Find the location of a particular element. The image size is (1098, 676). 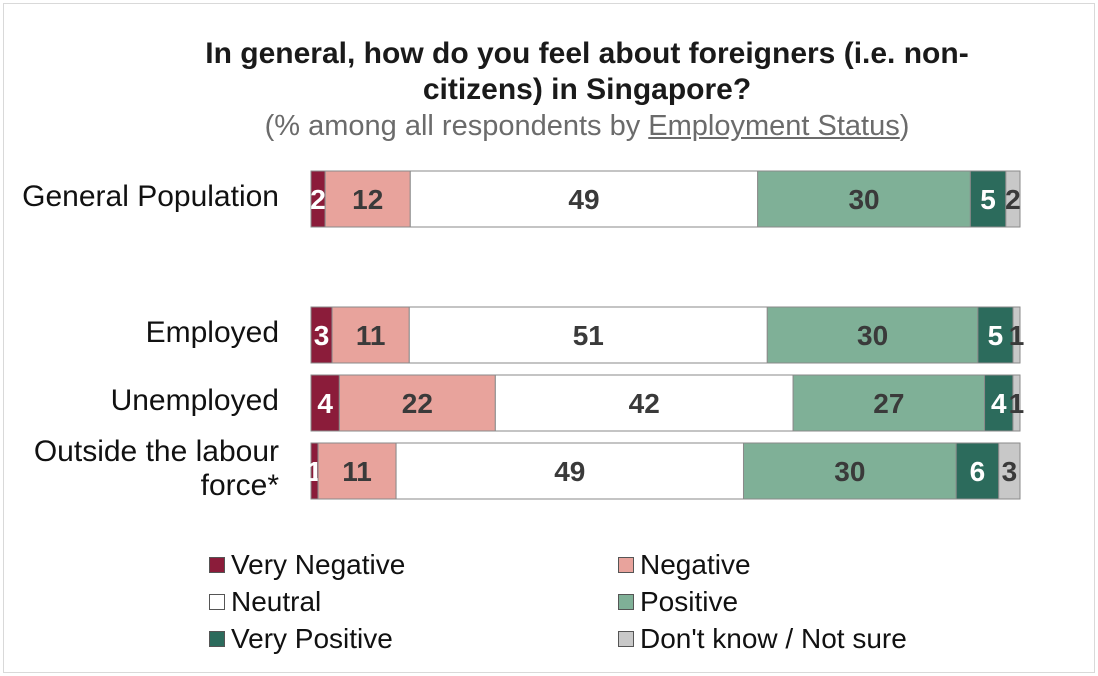

legend-item: Very Positive is located at coordinates (301, 639).